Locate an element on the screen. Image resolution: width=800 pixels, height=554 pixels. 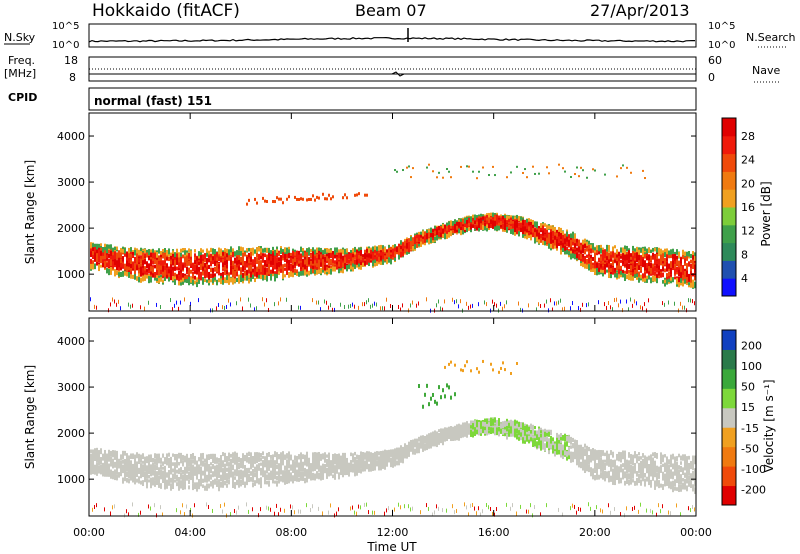
velocity-colorbar-tick: 50 is located at coordinates (748, 387).